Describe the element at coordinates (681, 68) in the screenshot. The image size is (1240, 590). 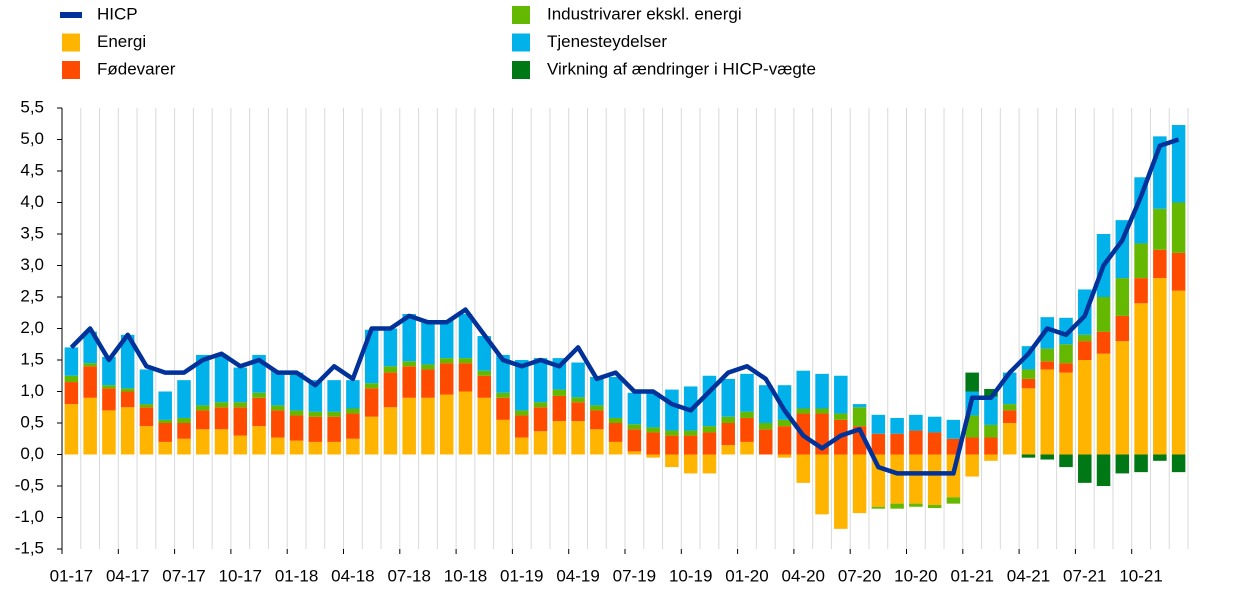
I see `legend-label: Virkning af ændringer i HICP-vægte` at that location.